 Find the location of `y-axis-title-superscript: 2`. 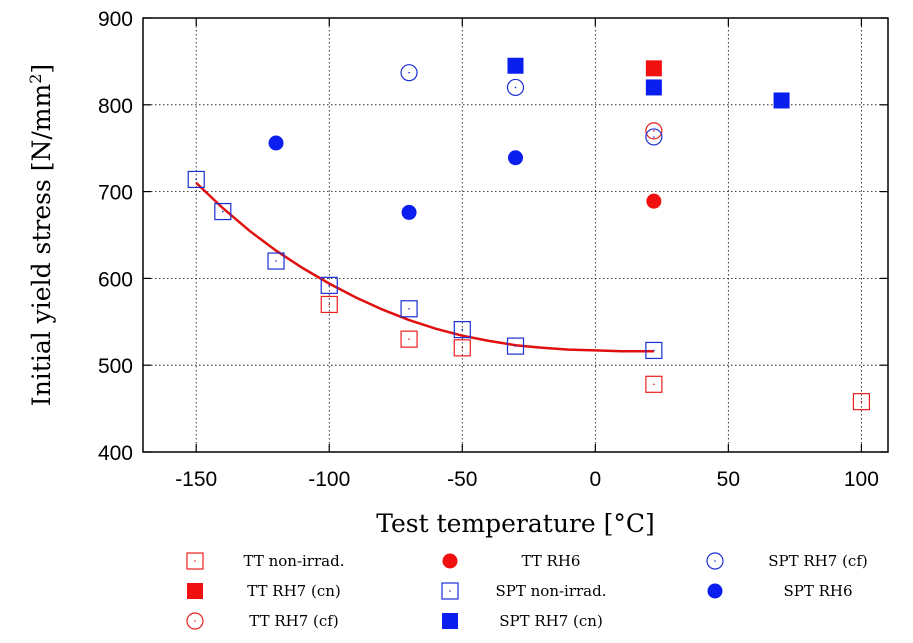

y-axis-title-superscript: 2 is located at coordinates (35, 79).